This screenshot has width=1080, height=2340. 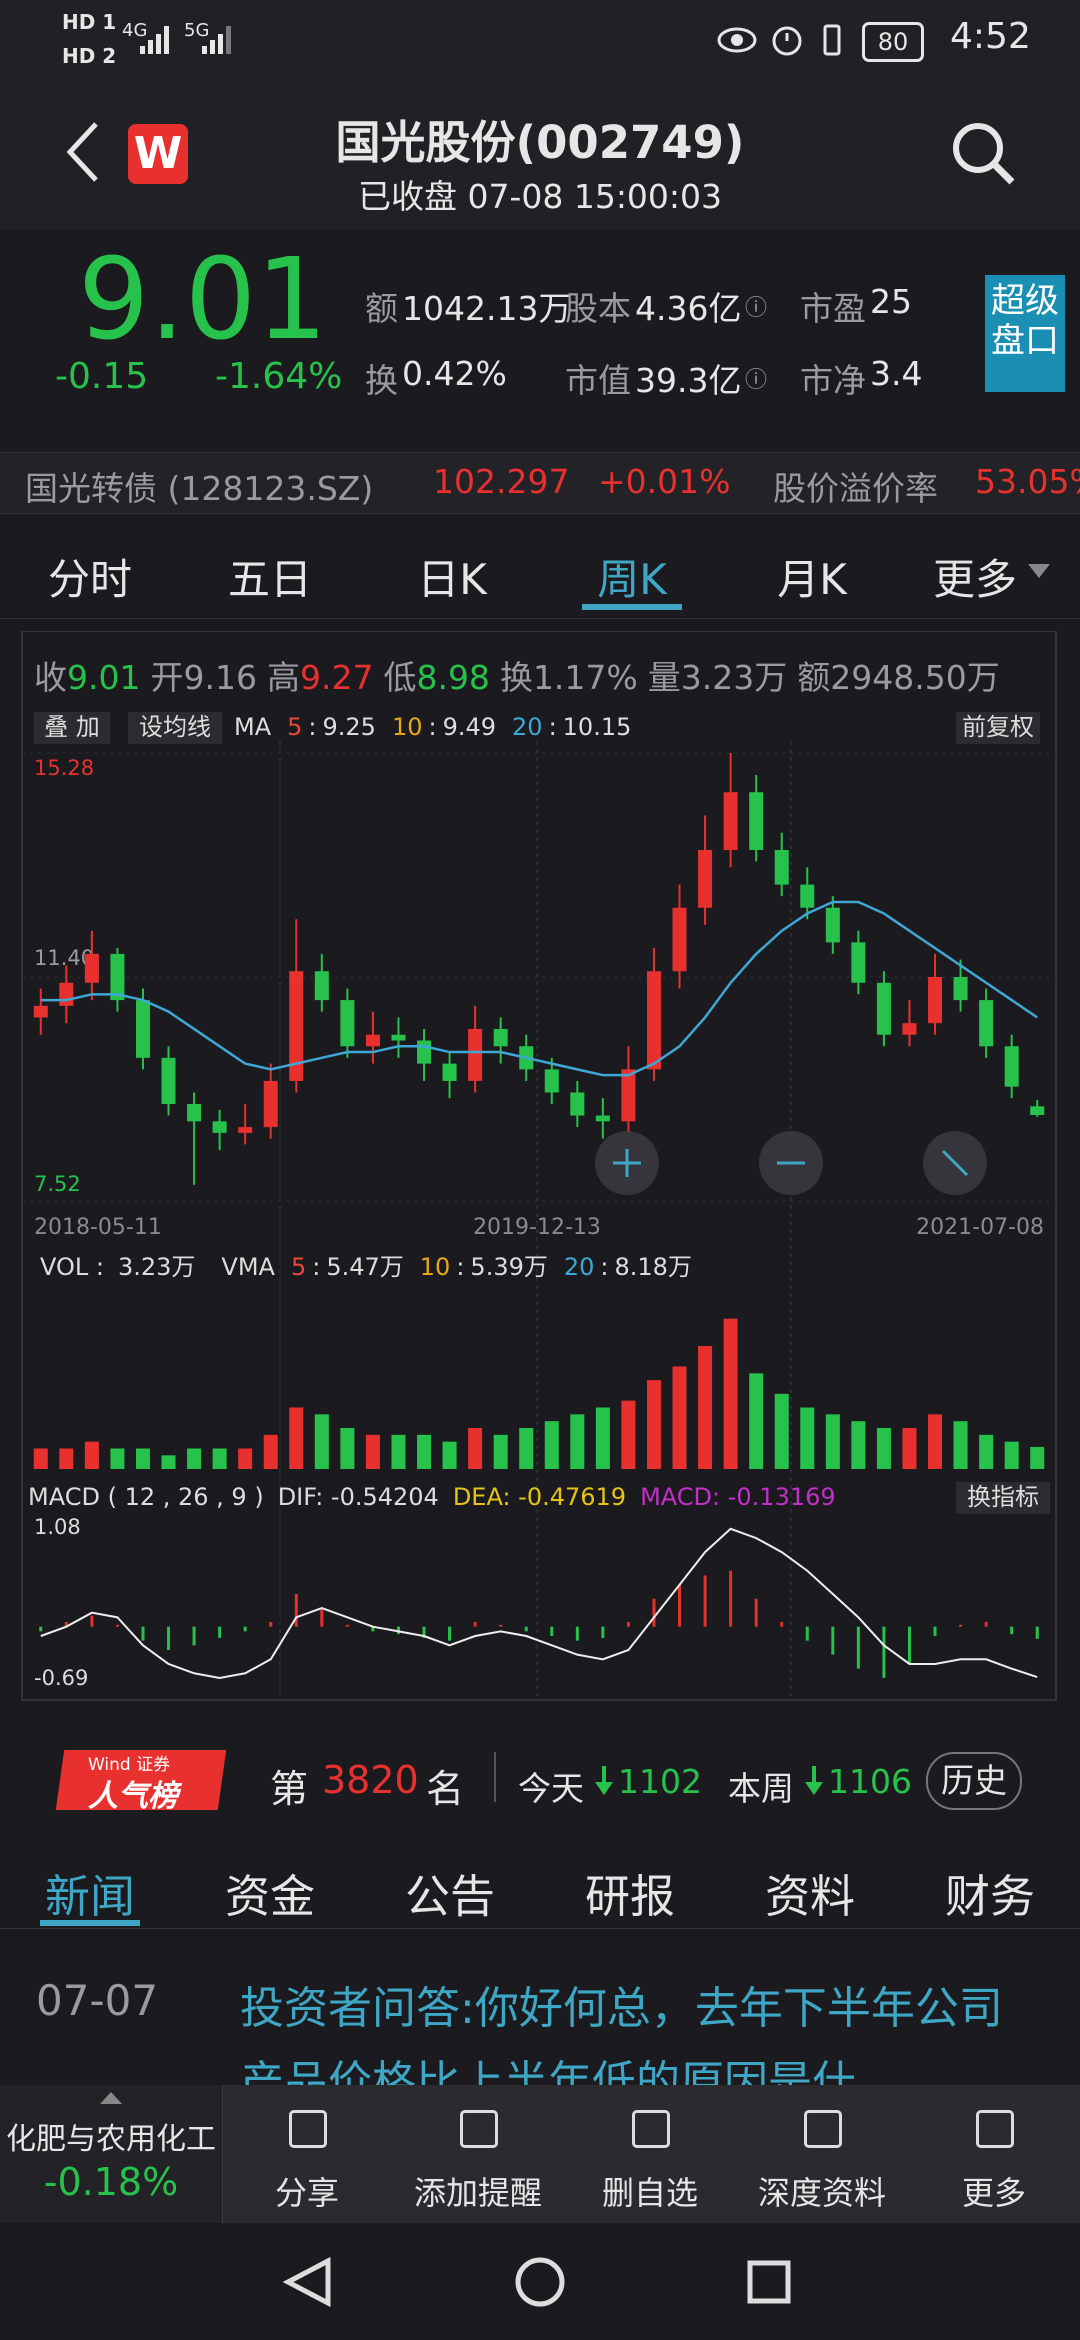 I want to click on clock: 4:52, so click(x=990, y=36).